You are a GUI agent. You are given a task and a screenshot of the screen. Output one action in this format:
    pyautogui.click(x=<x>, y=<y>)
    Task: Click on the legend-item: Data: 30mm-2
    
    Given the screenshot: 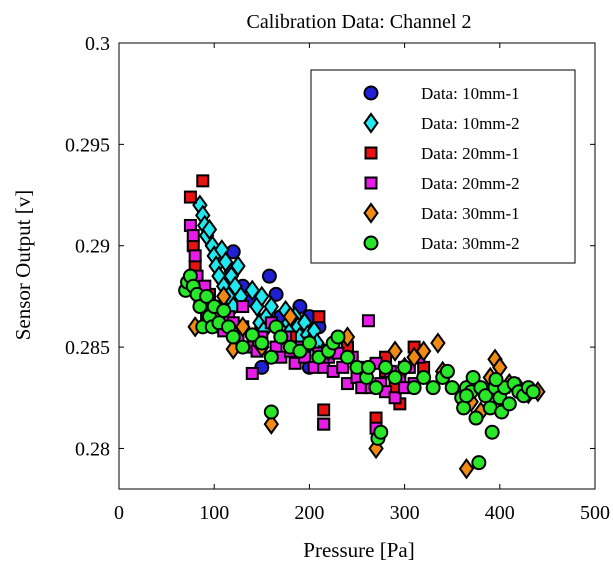 What is the action you would take?
    pyautogui.click(x=441, y=243)
    